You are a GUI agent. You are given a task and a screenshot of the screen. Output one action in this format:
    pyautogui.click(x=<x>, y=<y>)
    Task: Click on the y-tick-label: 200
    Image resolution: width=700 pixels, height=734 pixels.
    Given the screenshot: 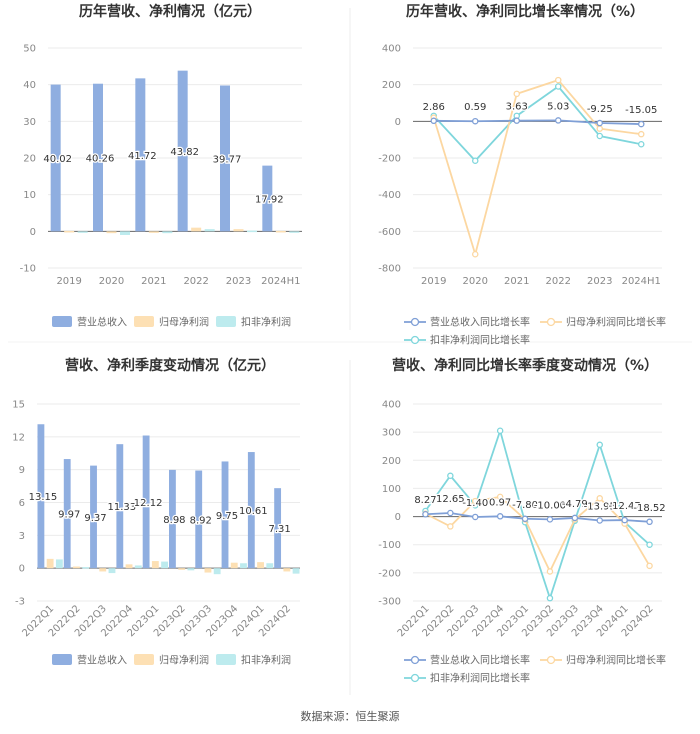 What is the action you would take?
    pyautogui.click(x=391, y=85)
    